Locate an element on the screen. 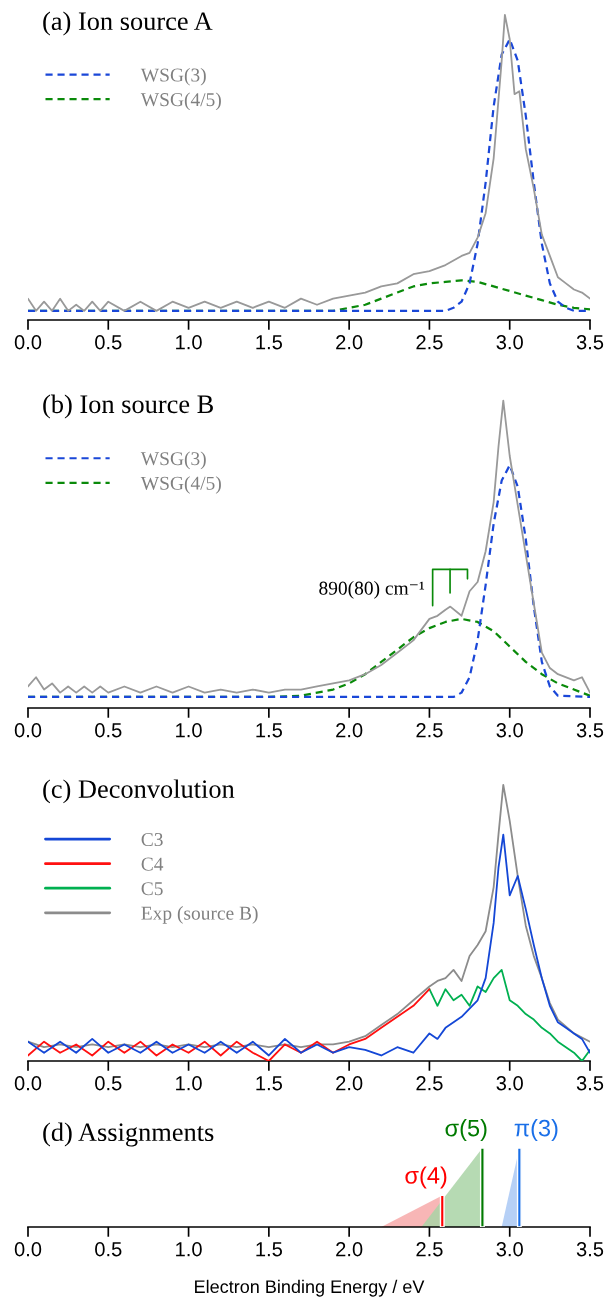 The height and width of the screenshot is (1304, 613). legend-label: C4 is located at coordinates (152, 864).